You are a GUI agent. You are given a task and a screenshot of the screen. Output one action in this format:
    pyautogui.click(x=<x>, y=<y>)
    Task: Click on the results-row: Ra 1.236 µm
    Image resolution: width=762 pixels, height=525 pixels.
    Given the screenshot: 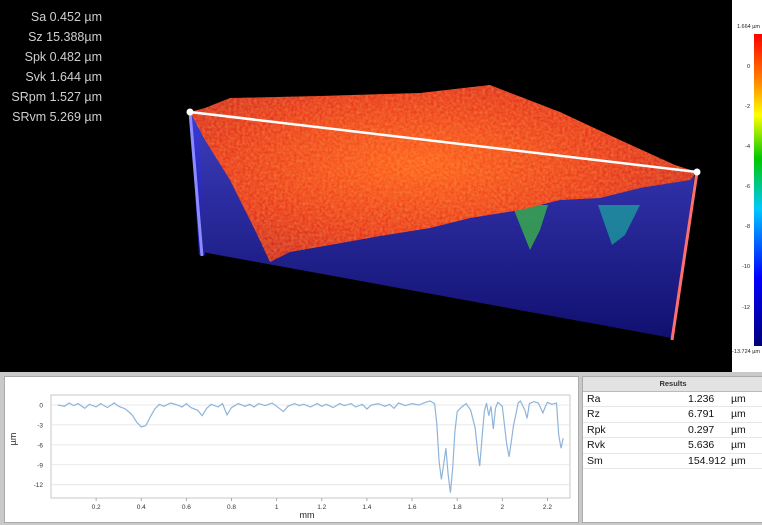 What is the action you would take?
    pyautogui.click(x=672, y=400)
    